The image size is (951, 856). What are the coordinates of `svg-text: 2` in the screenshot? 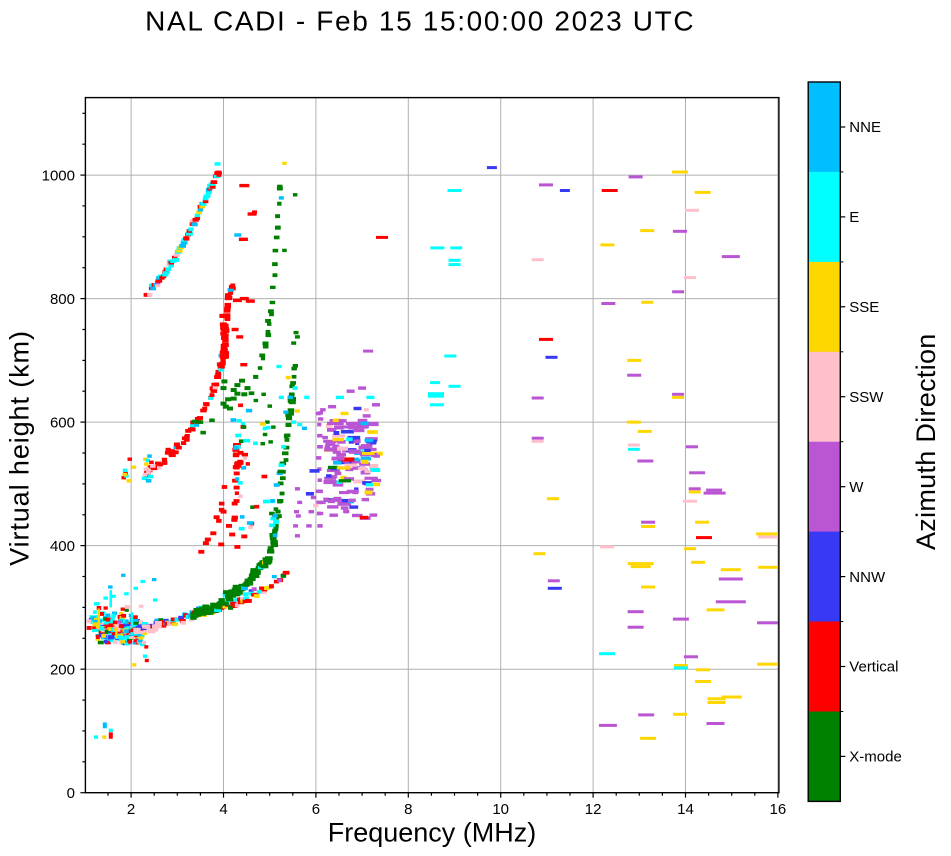 It's located at (131, 809).